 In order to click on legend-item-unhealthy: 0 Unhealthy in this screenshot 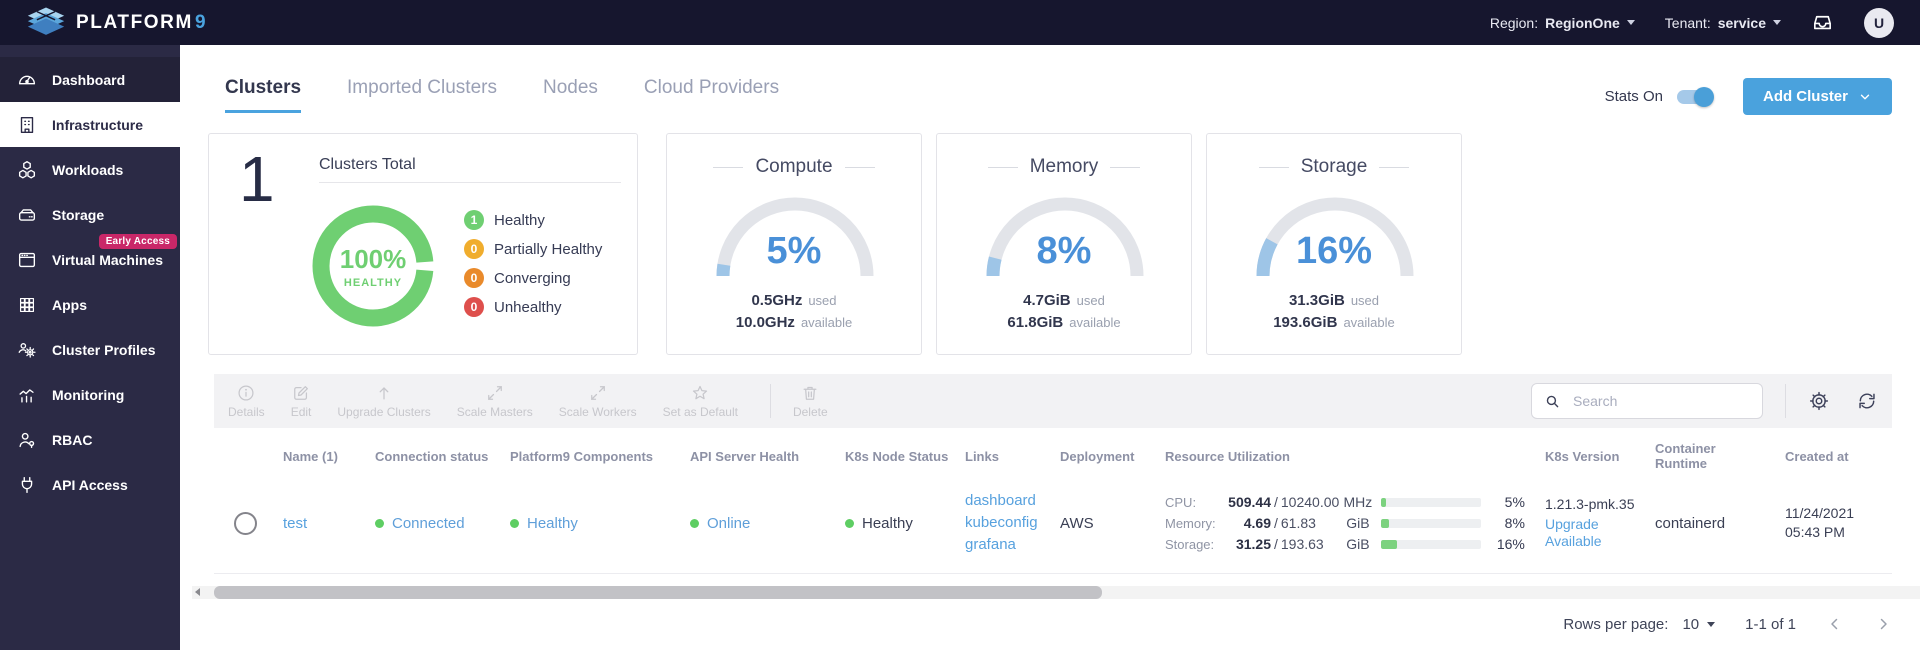, I will do `click(533, 307)`.